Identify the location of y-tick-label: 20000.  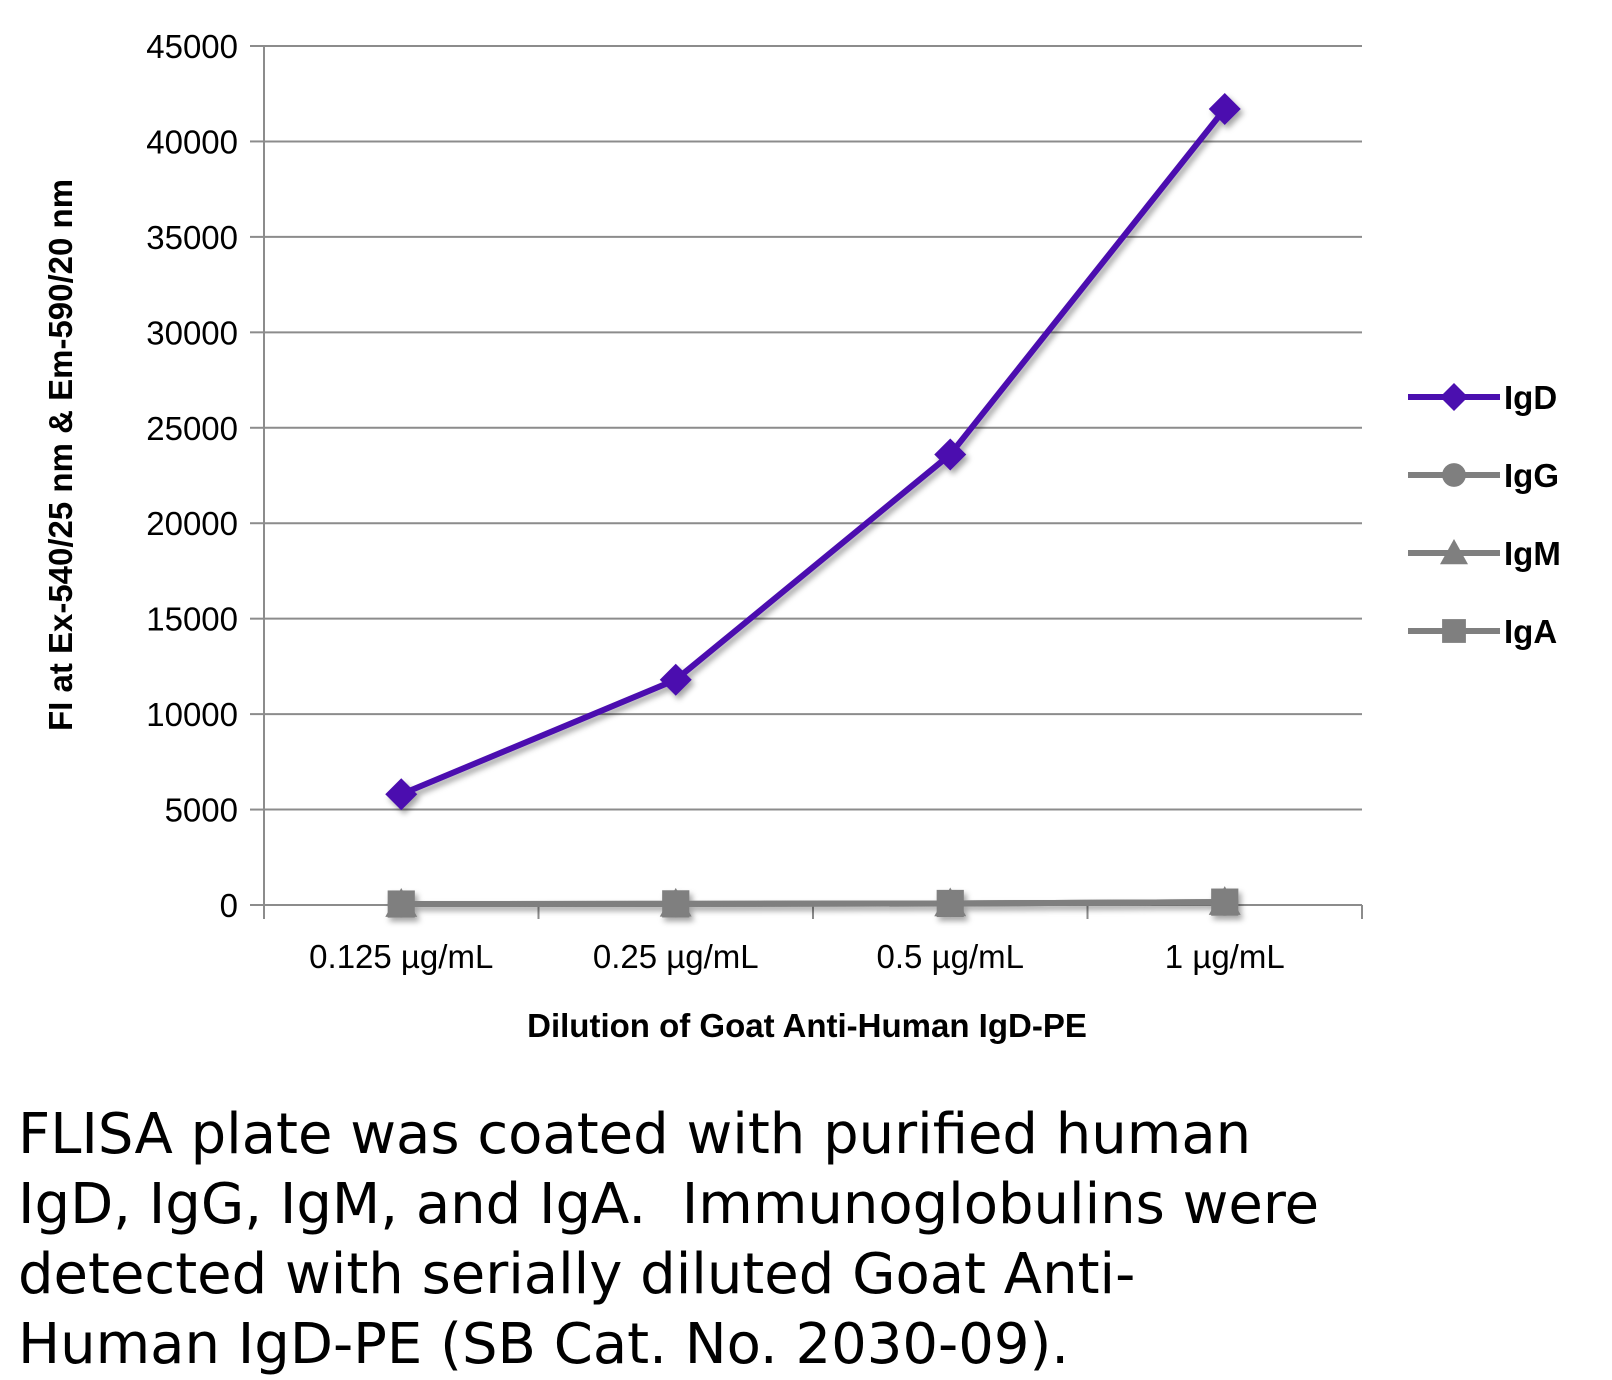
(192, 523).